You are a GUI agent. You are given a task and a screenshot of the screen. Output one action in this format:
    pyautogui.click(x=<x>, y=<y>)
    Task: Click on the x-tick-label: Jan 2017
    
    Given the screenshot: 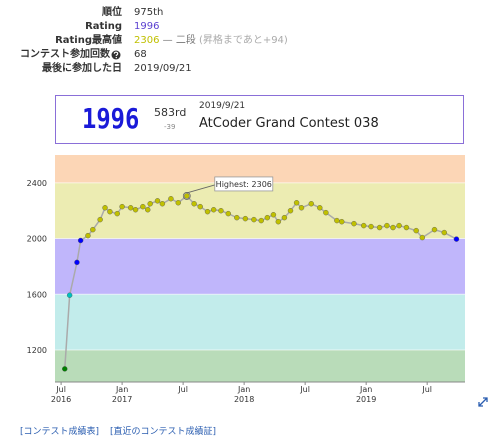 What is the action you would take?
    pyautogui.click(x=122, y=394)
    